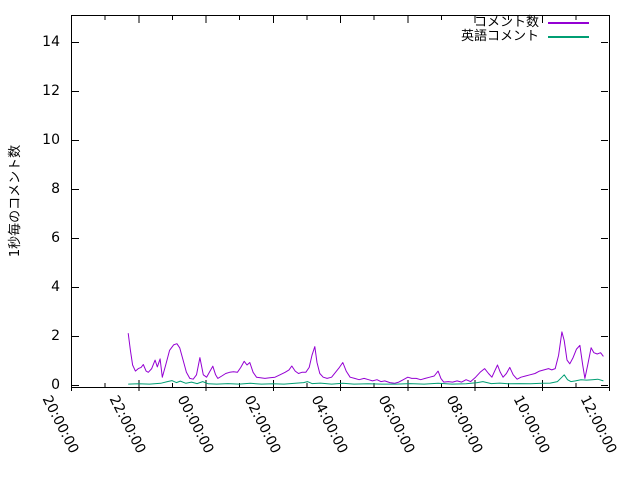  I want to click on legend-item-comments: コメント数, so click(484, 23).